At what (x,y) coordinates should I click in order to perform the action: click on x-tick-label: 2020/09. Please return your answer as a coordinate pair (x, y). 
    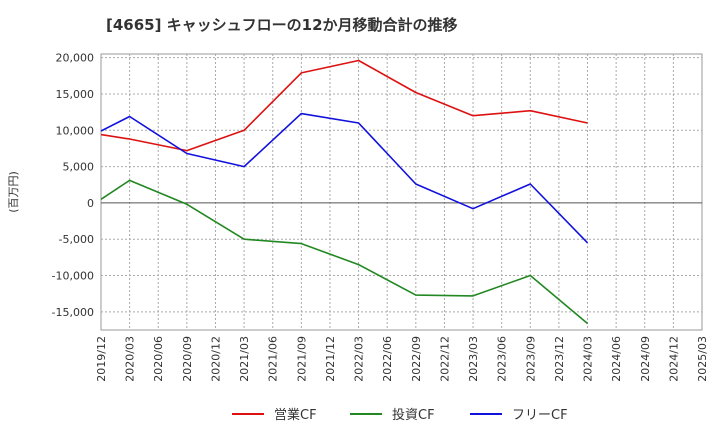
    Looking at the image, I should click on (187, 359).